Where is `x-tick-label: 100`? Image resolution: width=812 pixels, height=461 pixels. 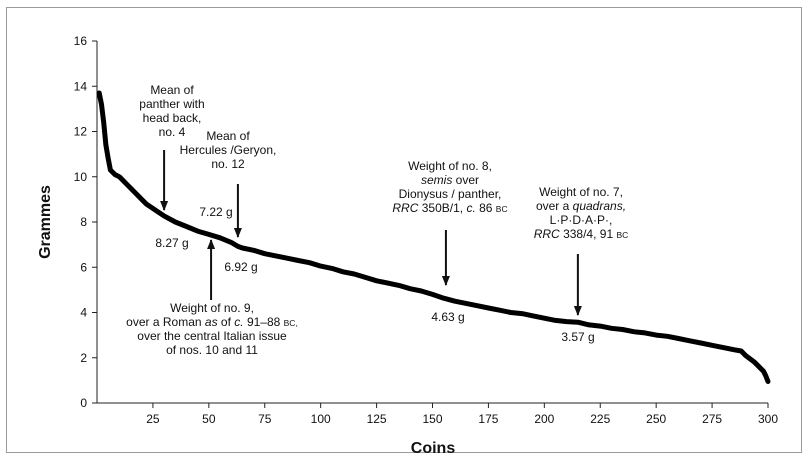
x-tick-label: 100 is located at coordinates (321, 419).